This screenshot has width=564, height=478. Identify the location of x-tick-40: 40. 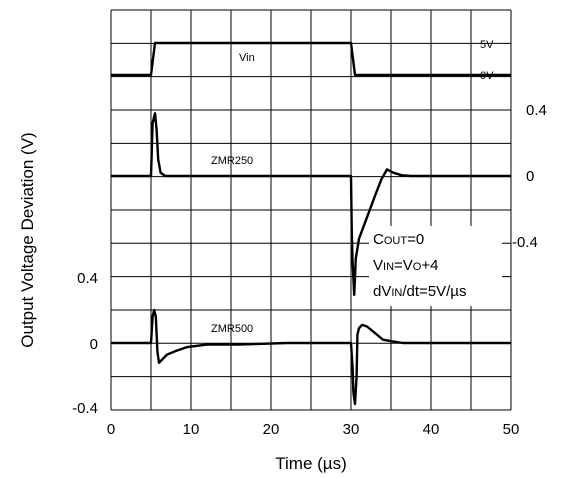
(431, 429).